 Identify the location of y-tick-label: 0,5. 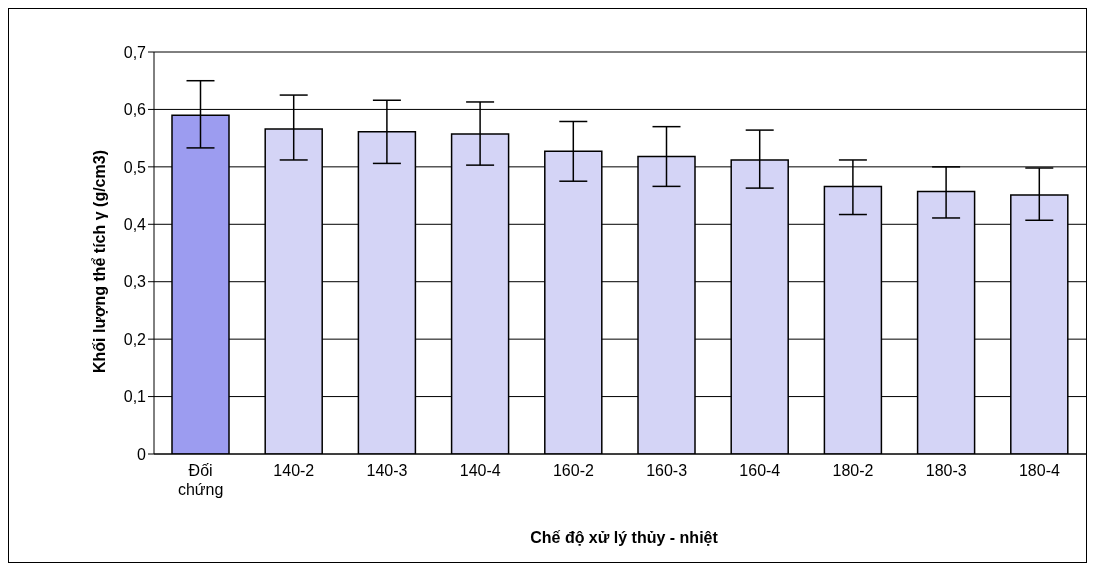
(135, 167).